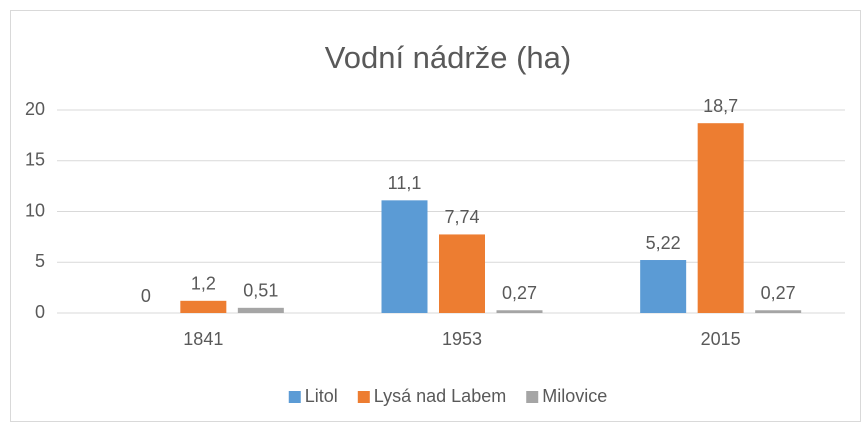 The image size is (867, 427). I want to click on legend-item: Litol, so click(313, 396).